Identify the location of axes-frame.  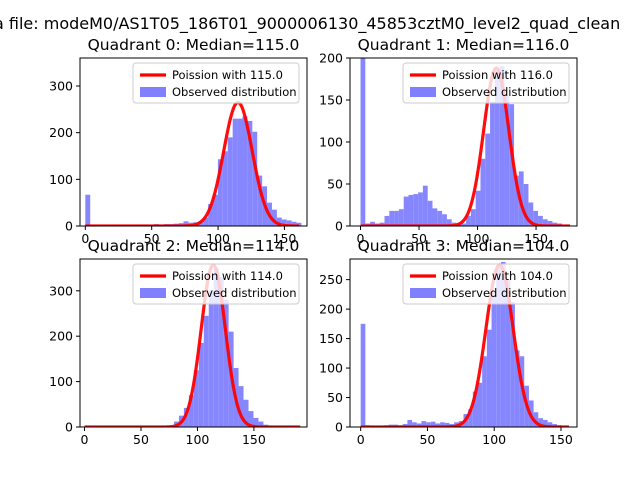
(193, 343).